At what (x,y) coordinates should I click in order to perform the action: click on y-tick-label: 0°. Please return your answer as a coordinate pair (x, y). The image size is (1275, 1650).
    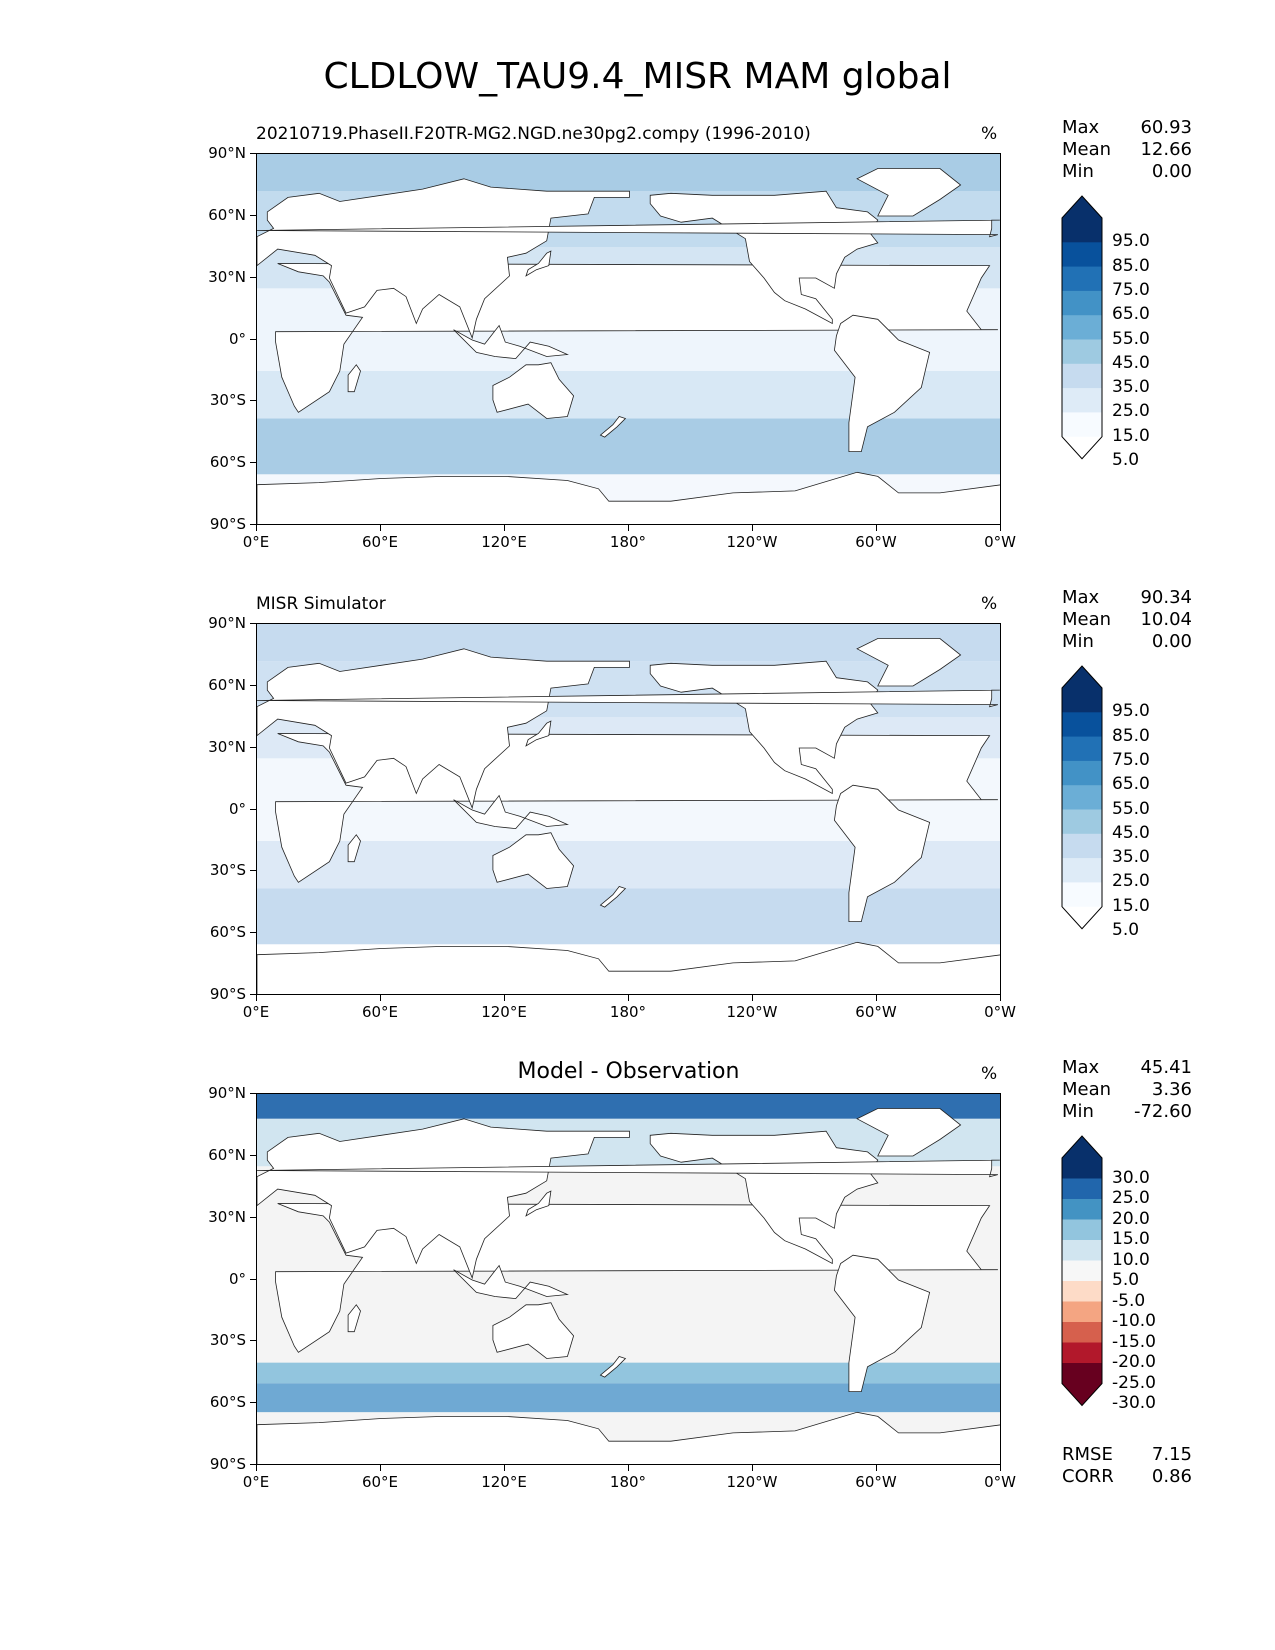
    Looking at the image, I should click on (237, 338).